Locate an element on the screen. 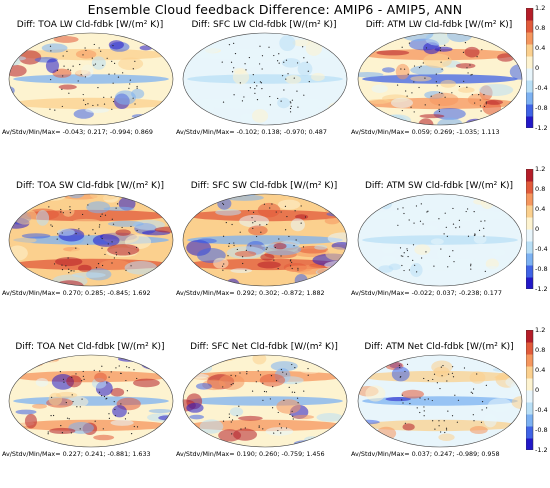 The image size is (550, 488). panel-title: Diff: SFC SW Cld-fdbk [W/(m² K)] is located at coordinates (264, 186).